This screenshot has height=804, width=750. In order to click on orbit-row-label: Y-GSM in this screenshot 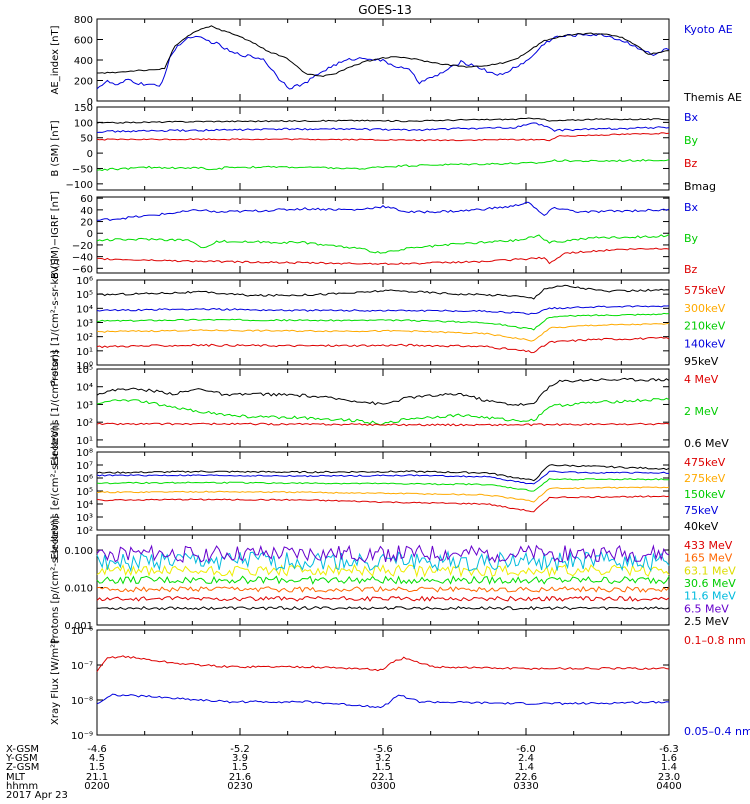, I will do `click(21, 758)`.